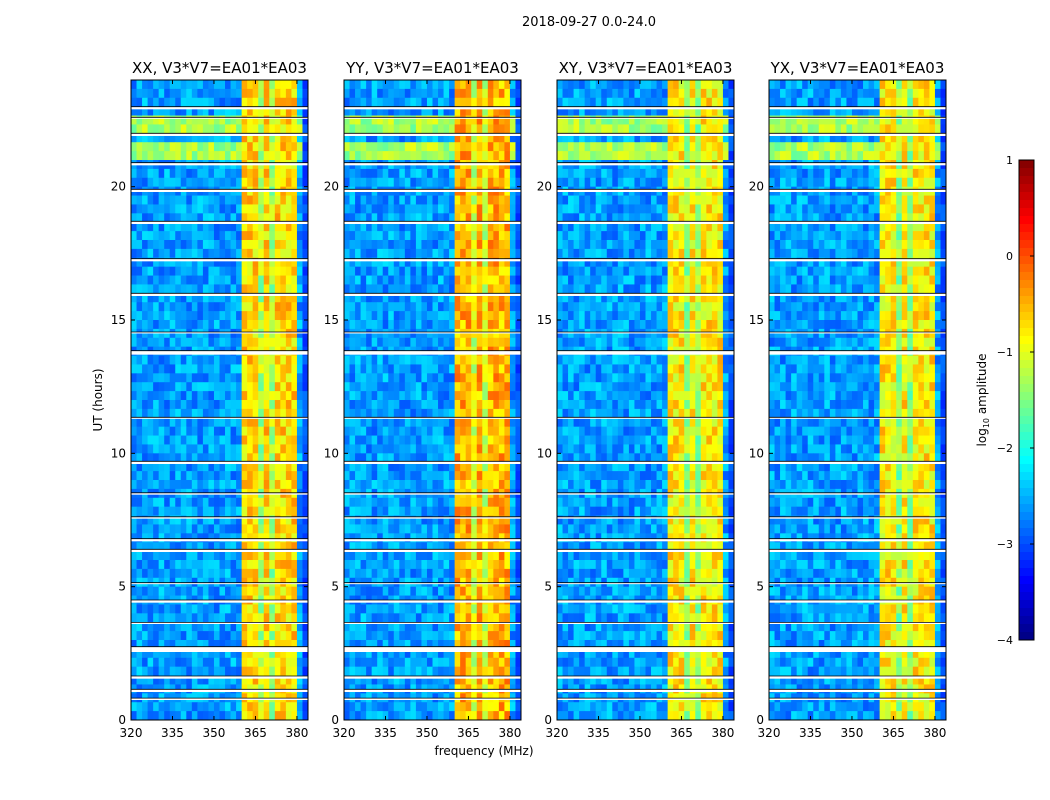 The image size is (1050, 800). Describe the element at coordinates (118, 187) in the screenshot. I see `y-tick-label: 20` at that location.